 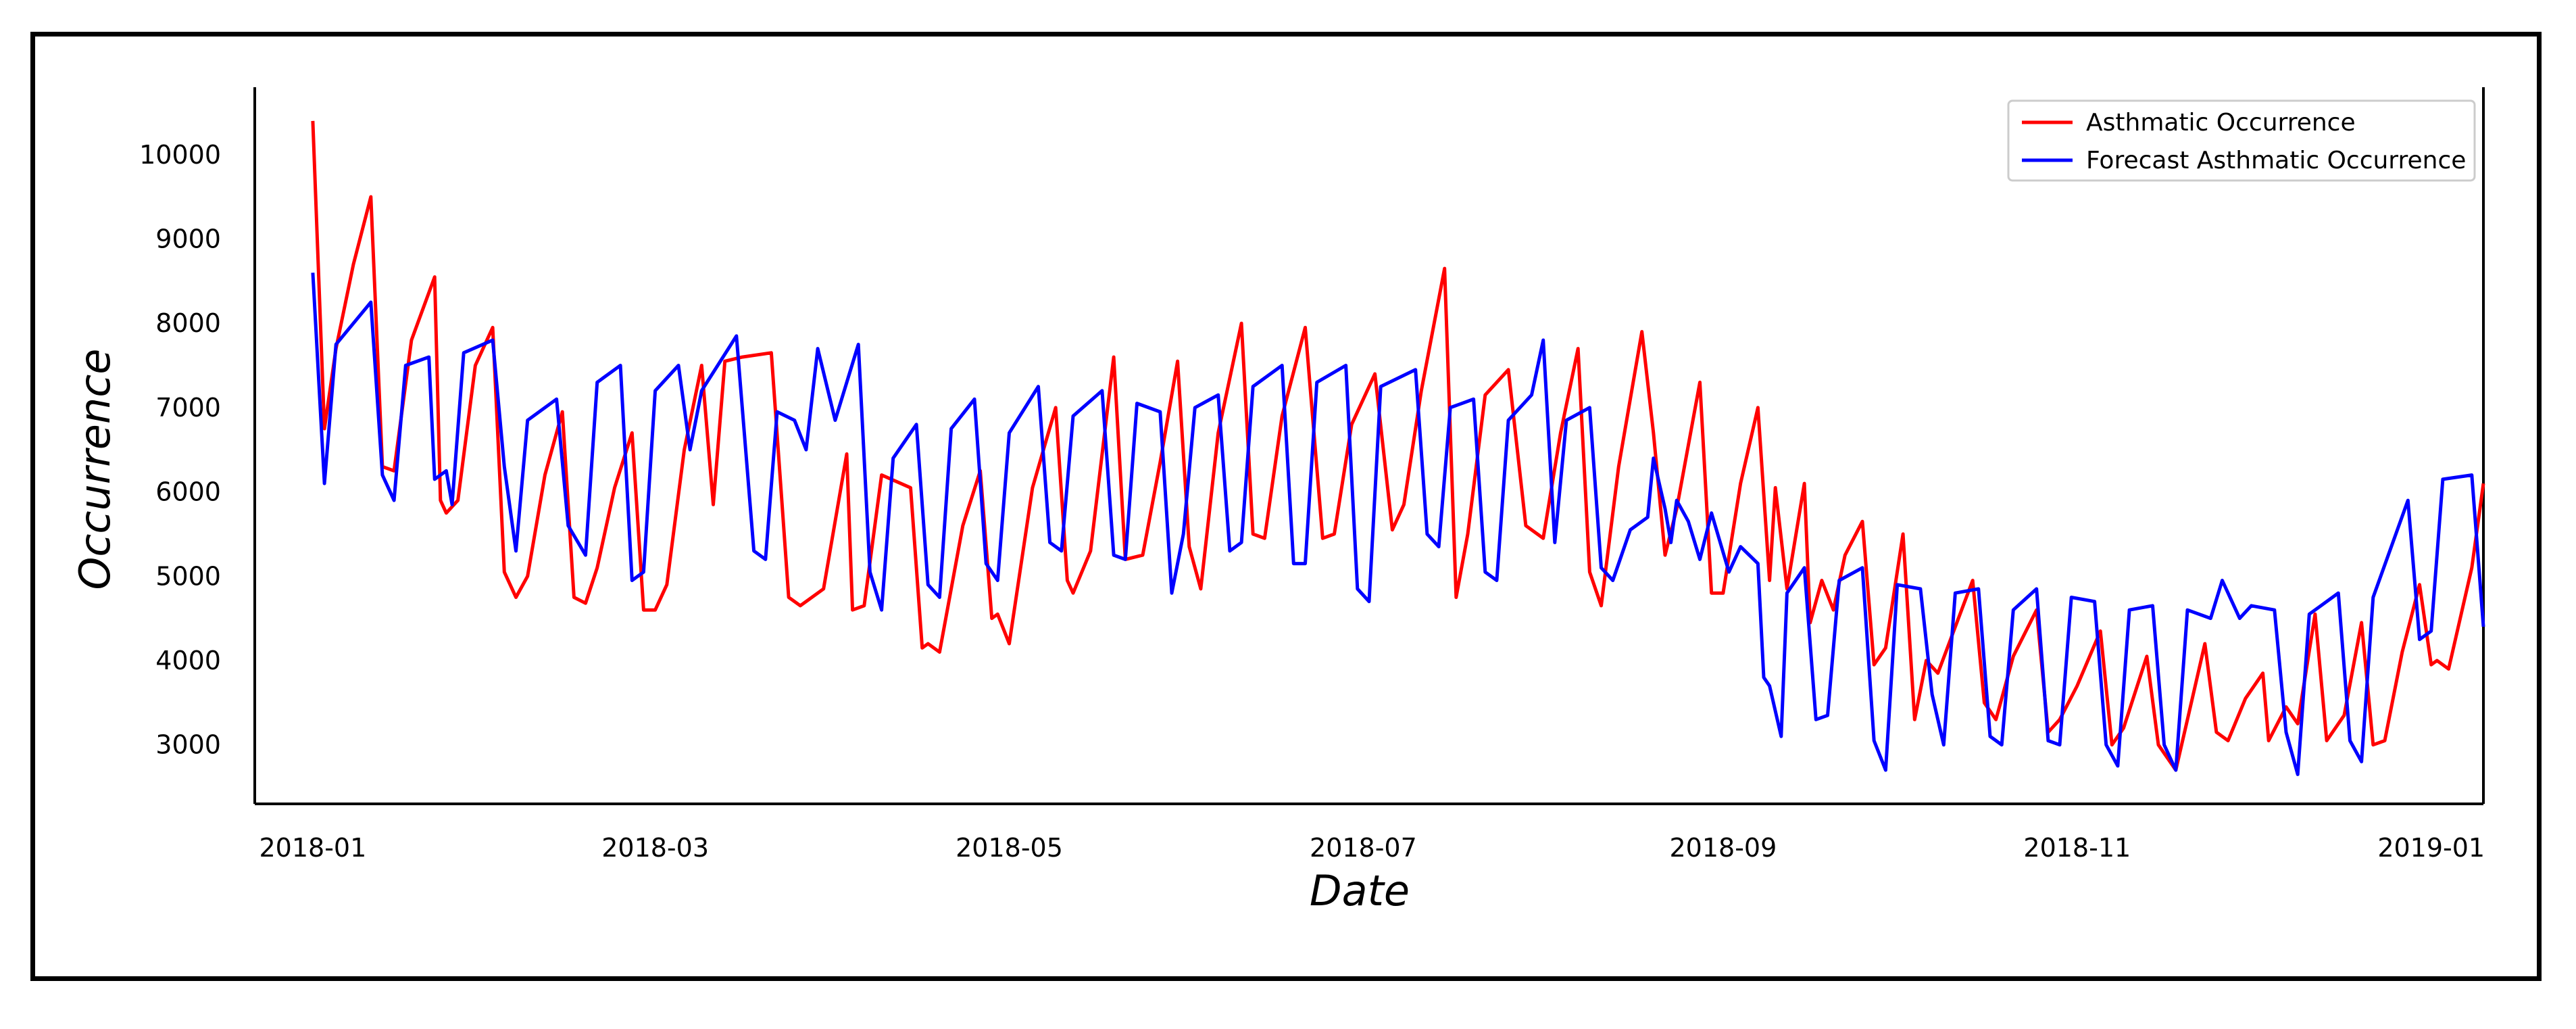 I want to click on y-tick-label: 5000, so click(x=188, y=576).